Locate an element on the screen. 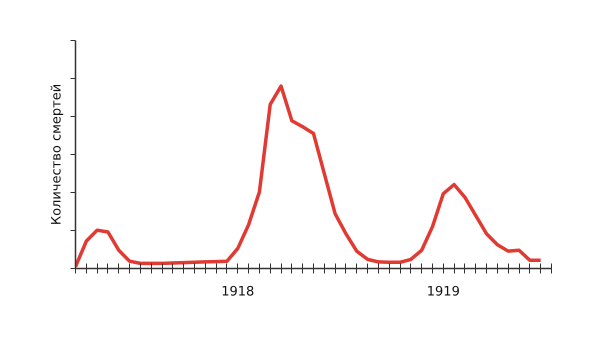 The image size is (600, 337). x-tick-label: 1919 is located at coordinates (443, 292).